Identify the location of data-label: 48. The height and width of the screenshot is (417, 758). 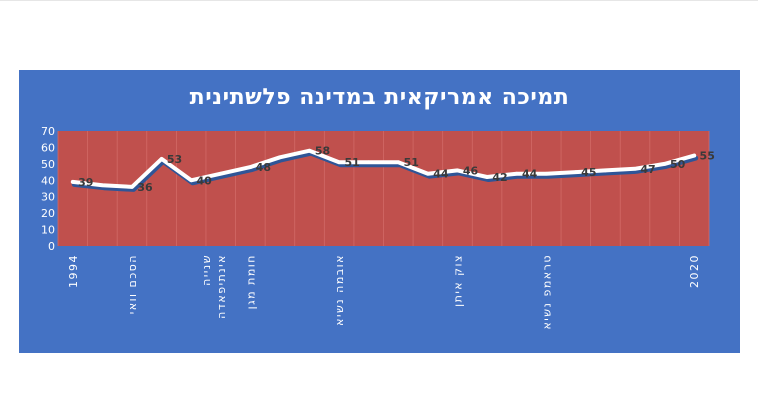
(263, 167).